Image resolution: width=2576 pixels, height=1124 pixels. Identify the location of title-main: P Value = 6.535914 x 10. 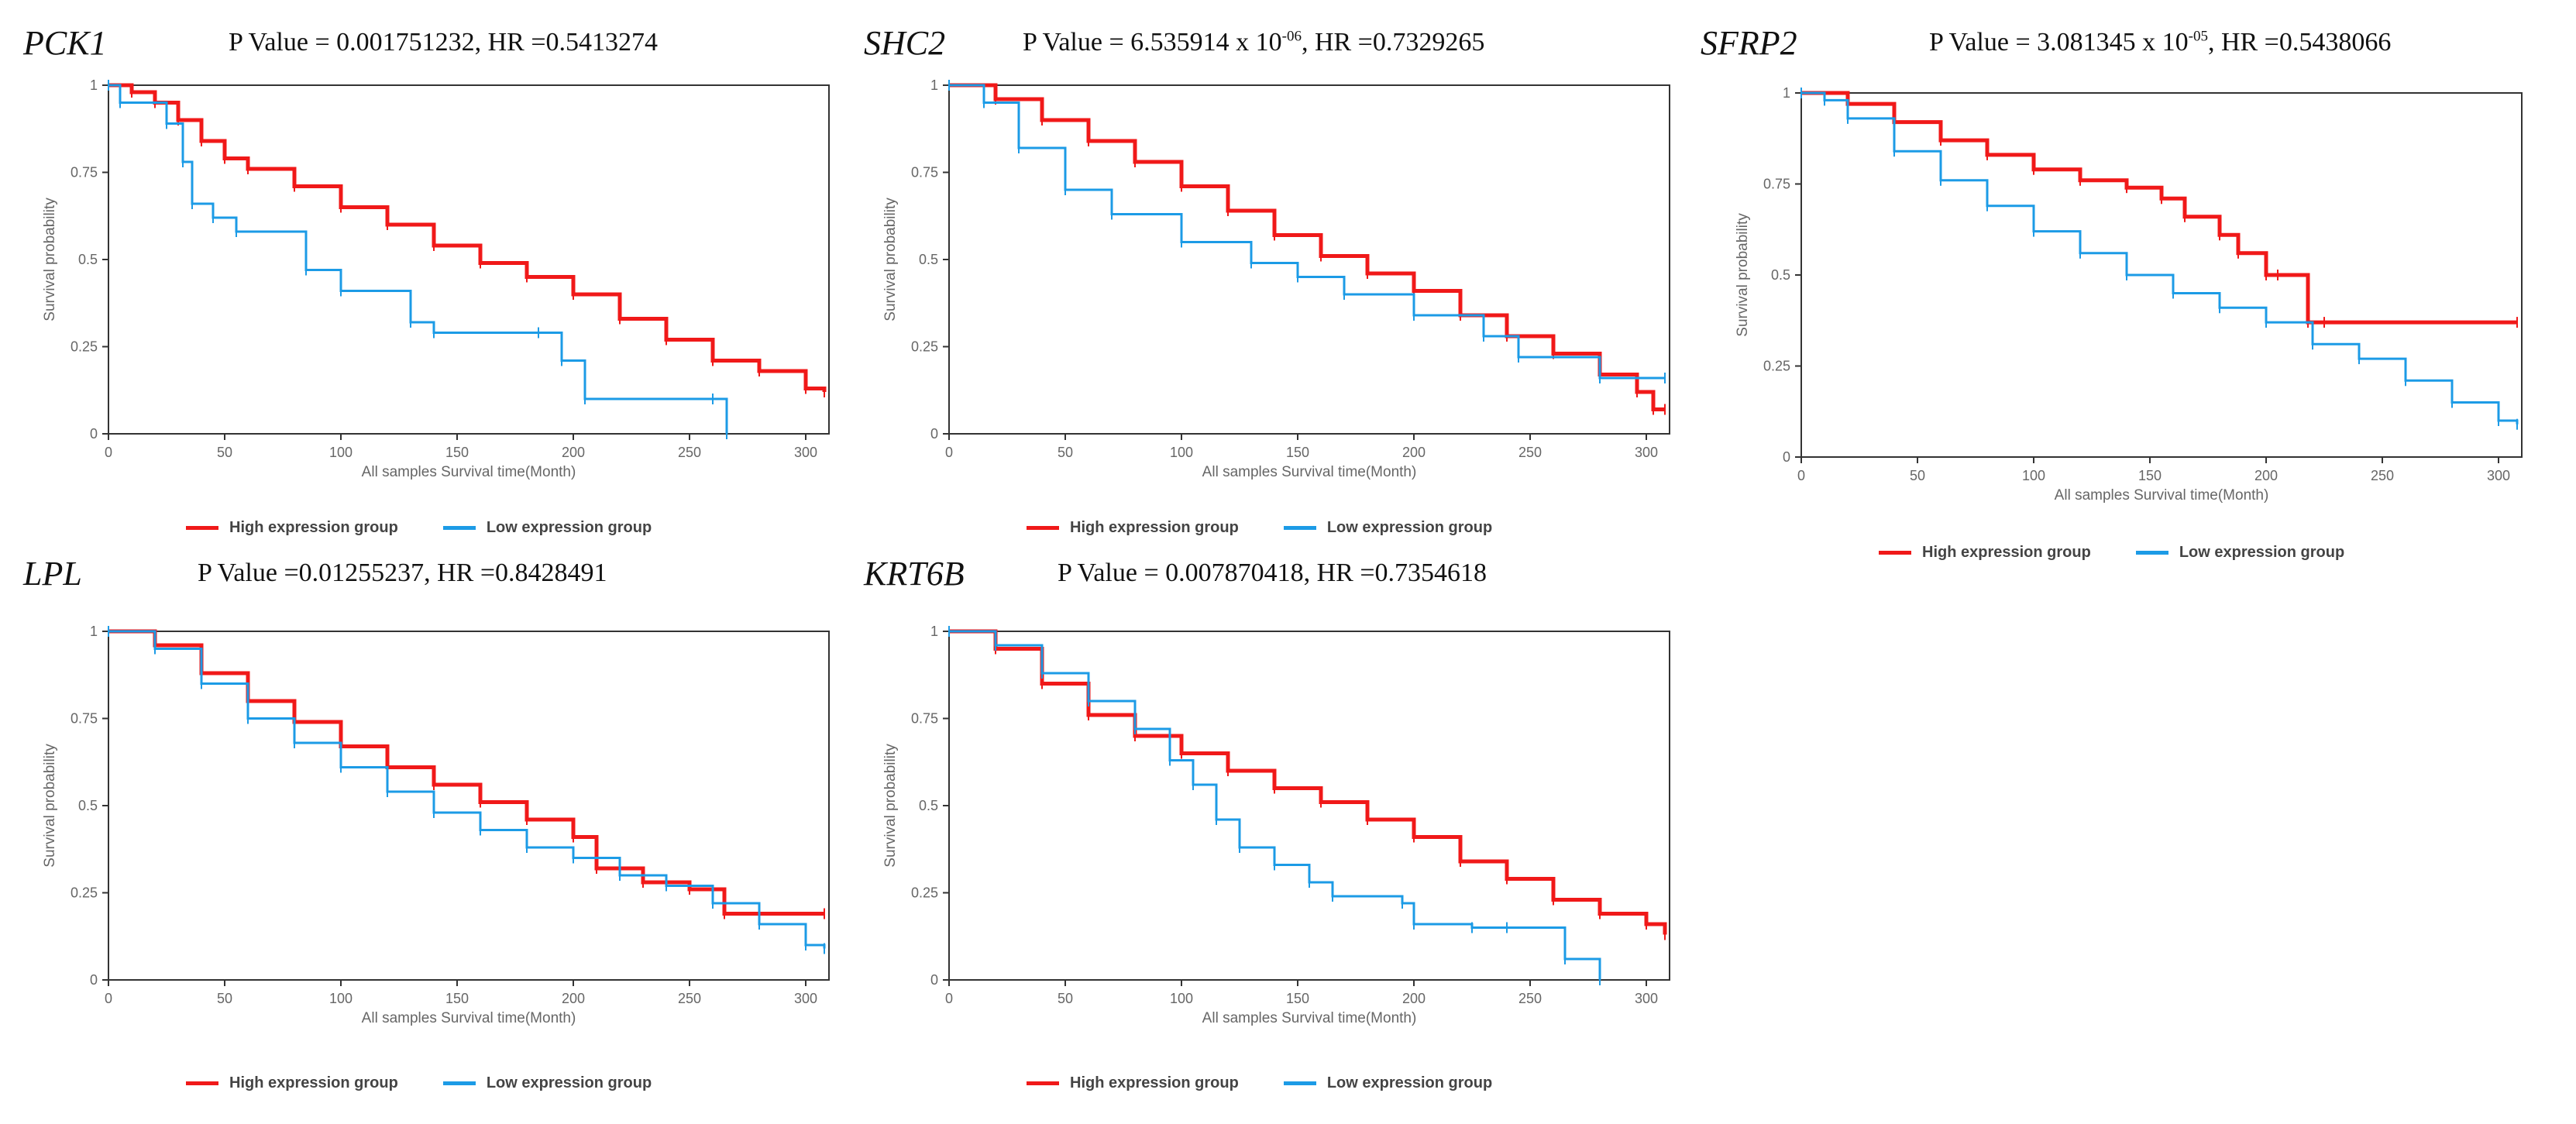
(1152, 42).